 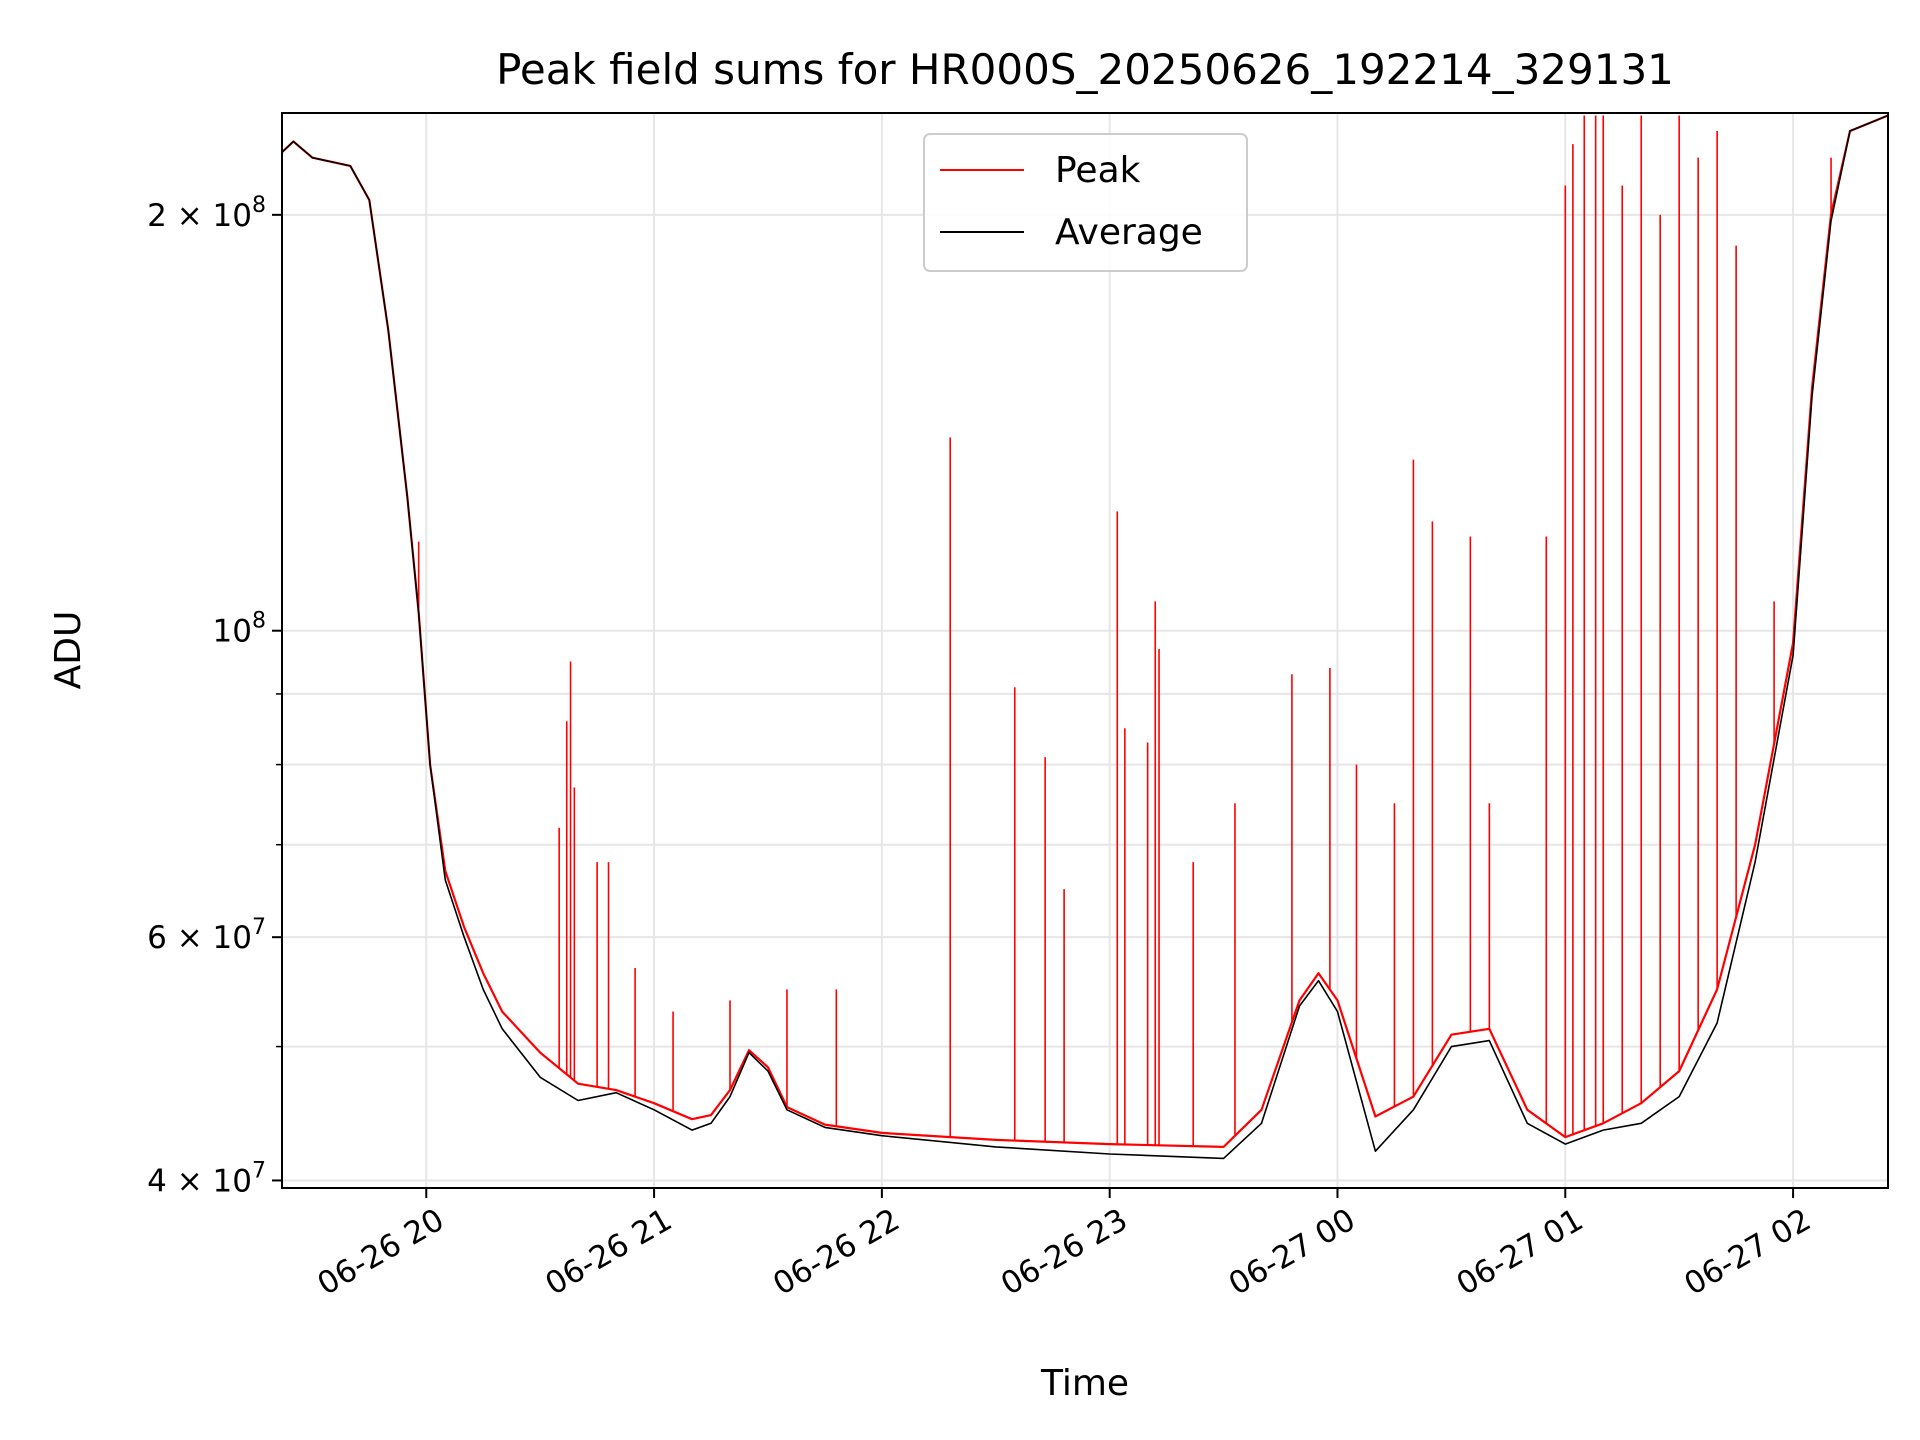 What do you see at coordinates (1129, 232) in the screenshot?
I see `legend-label-average: Average` at bounding box center [1129, 232].